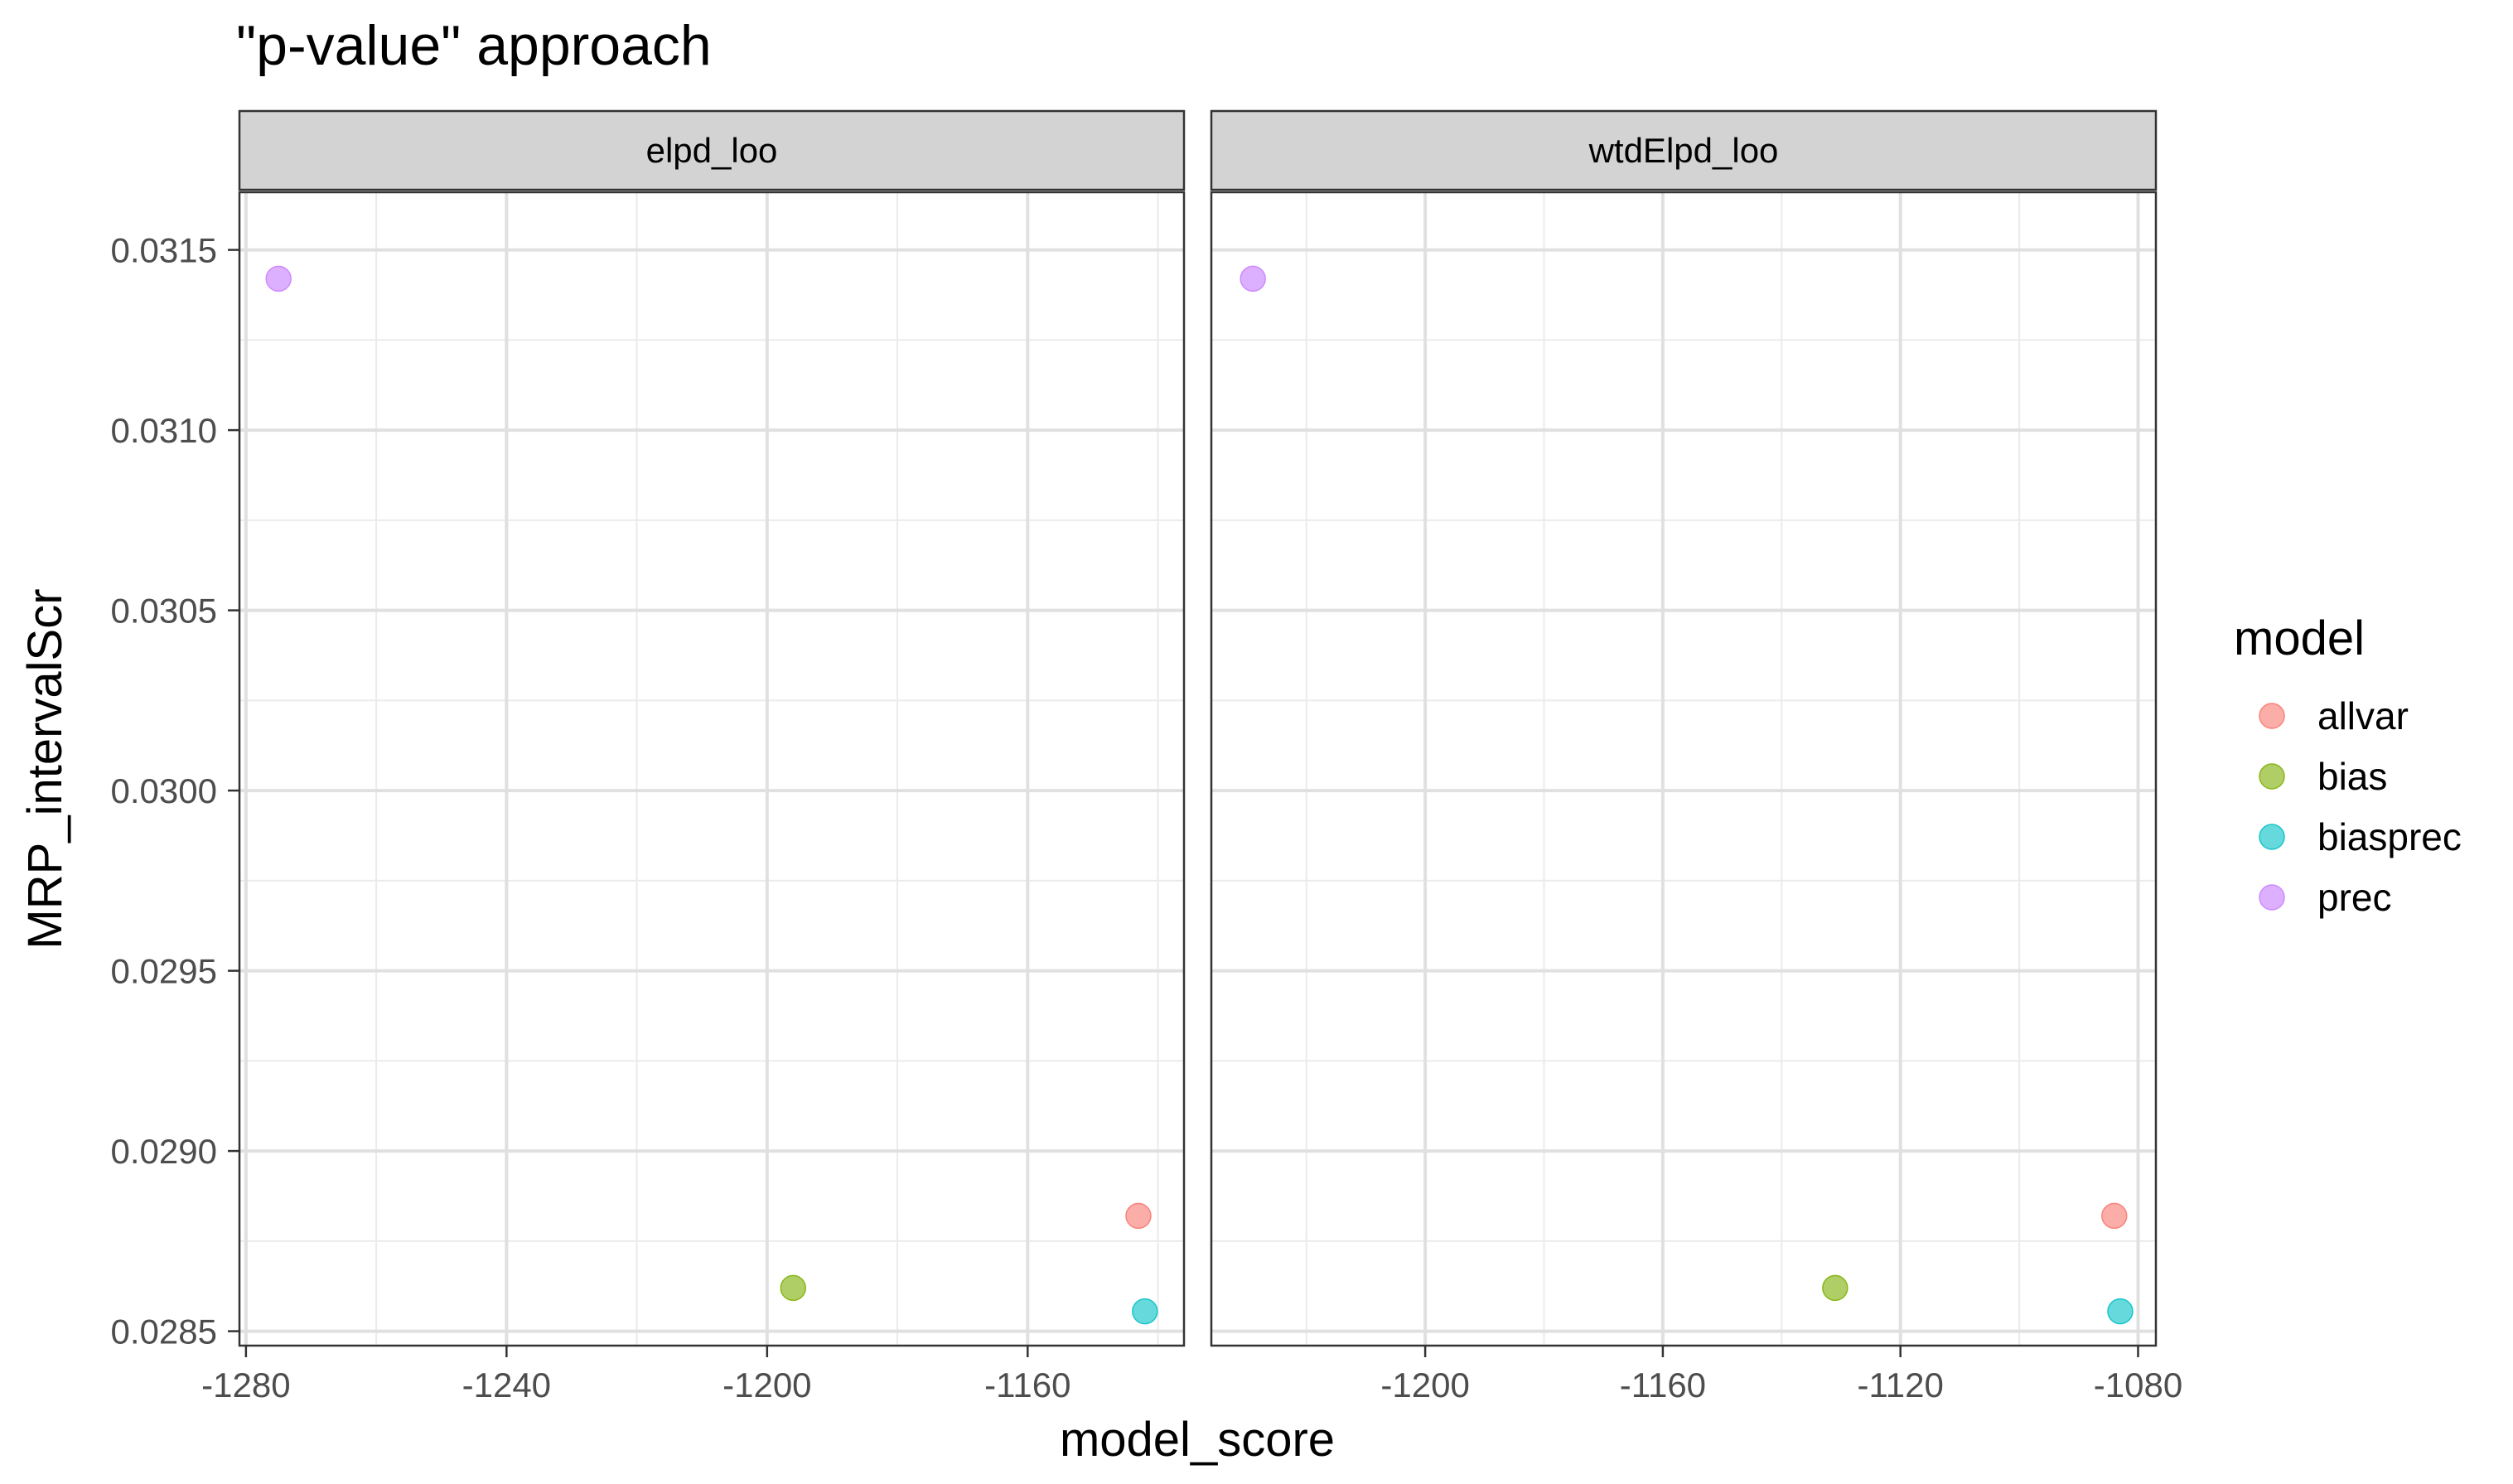 This screenshot has width=2513, height=1484. What do you see at coordinates (164, 790) in the screenshot?
I see `y-tick-label: 0.0300` at bounding box center [164, 790].